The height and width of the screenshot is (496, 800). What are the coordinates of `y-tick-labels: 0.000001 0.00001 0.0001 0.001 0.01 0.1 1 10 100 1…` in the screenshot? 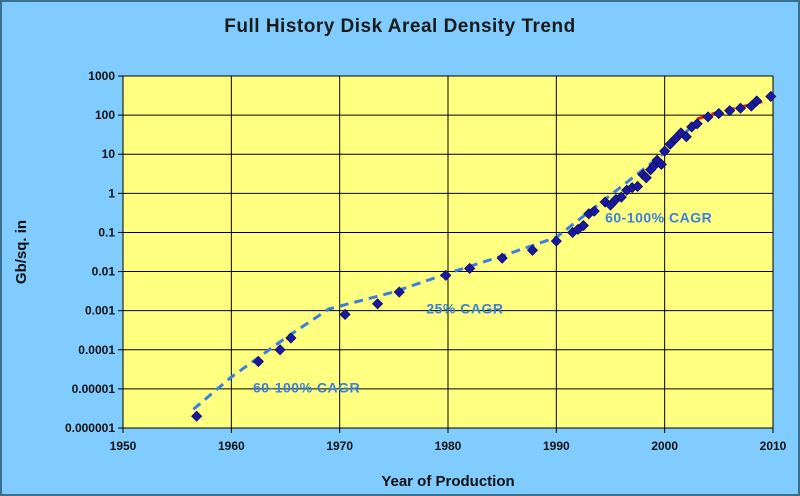 It's located at (90, 252).